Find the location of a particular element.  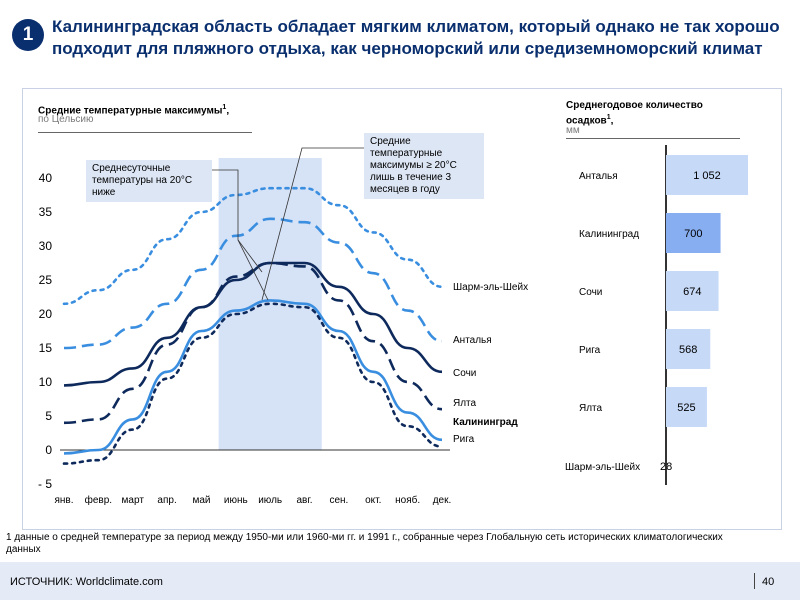

y-tick-label: - 5 is located at coordinates (45, 484).